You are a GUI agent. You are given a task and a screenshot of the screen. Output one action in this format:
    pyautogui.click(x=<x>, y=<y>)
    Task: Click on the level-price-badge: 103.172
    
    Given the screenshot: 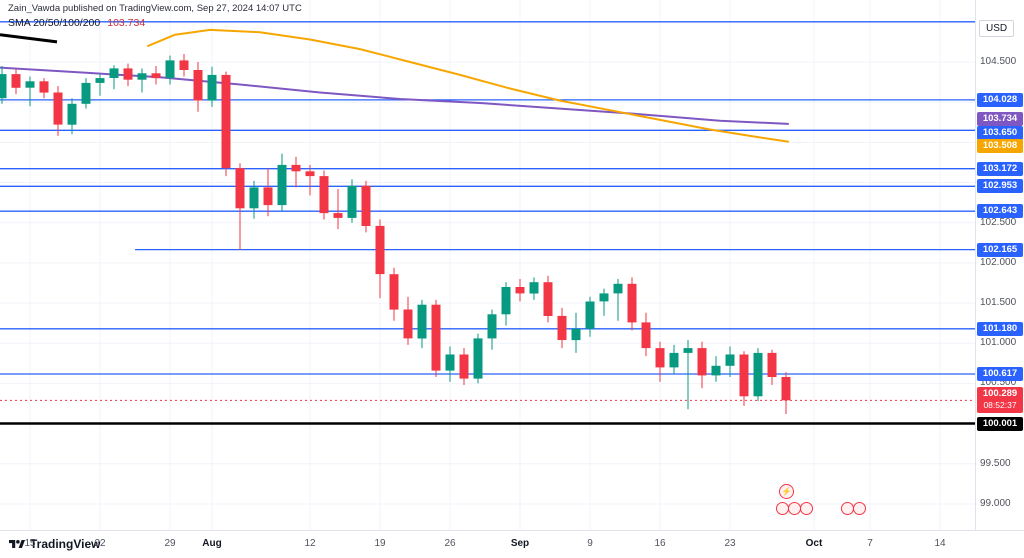 What is the action you would take?
    pyautogui.click(x=1000, y=168)
    